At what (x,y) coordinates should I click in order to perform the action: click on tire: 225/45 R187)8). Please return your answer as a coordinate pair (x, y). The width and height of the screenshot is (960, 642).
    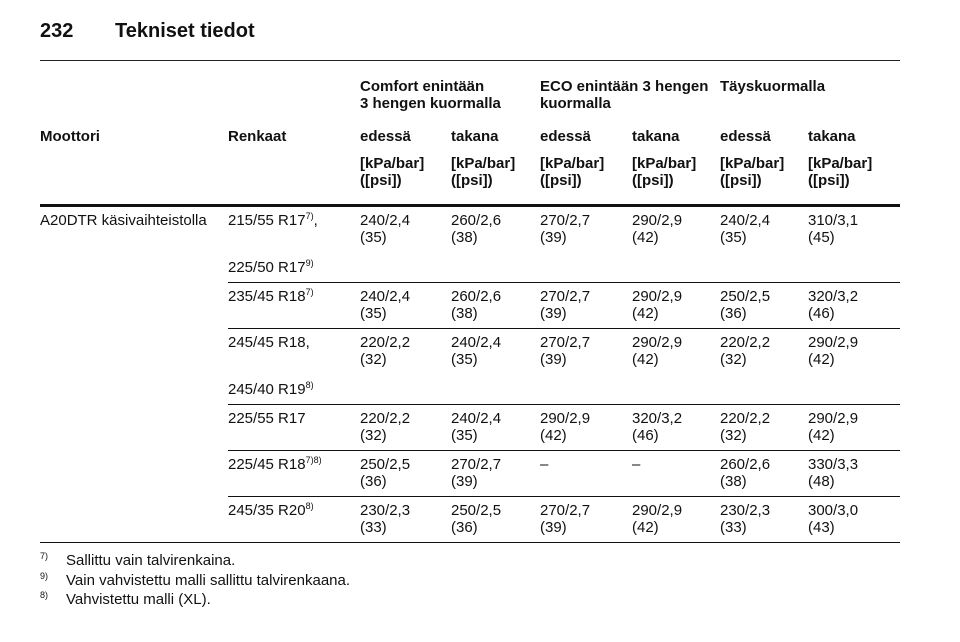
    Looking at the image, I should click on (294, 464).